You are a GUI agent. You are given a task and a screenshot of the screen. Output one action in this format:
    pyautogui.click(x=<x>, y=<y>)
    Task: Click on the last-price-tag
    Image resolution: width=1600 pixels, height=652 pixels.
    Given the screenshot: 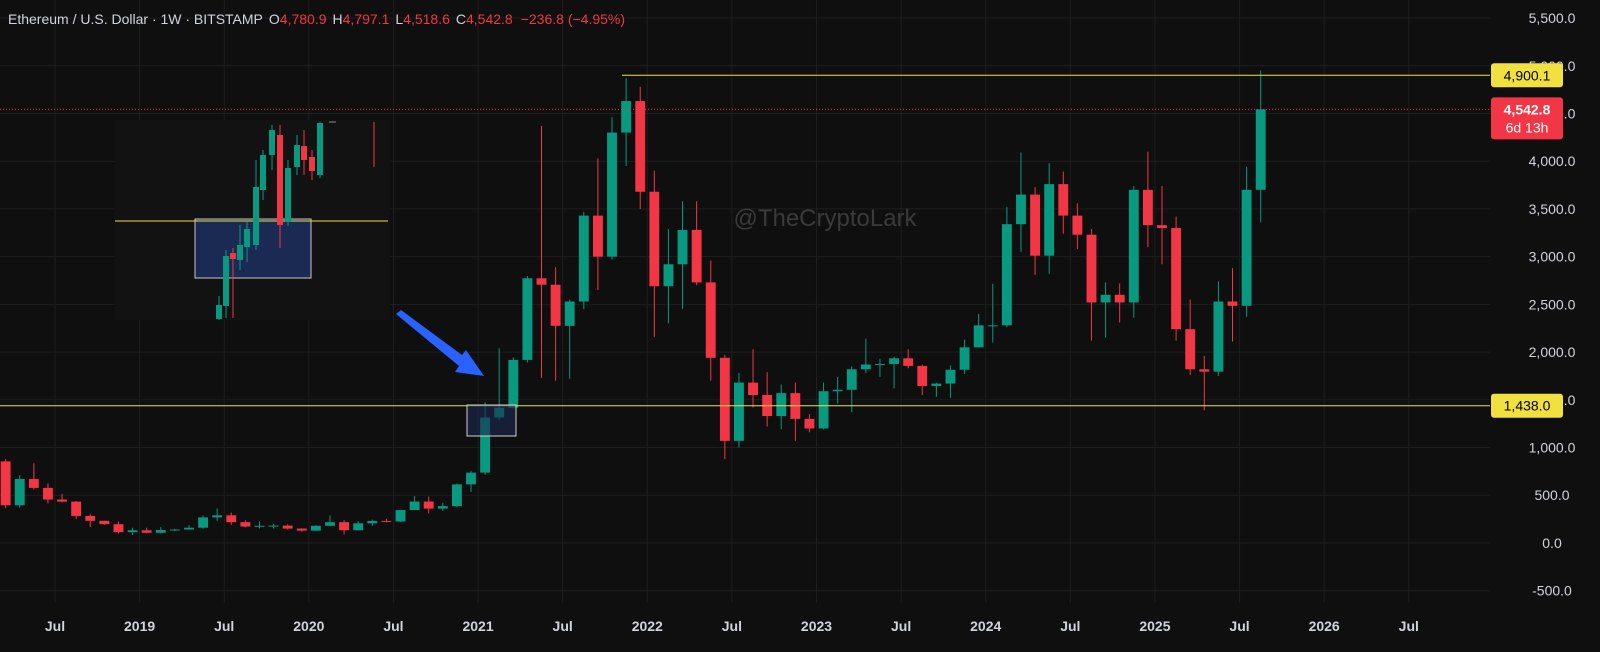 What is the action you would take?
    pyautogui.click(x=1527, y=118)
    